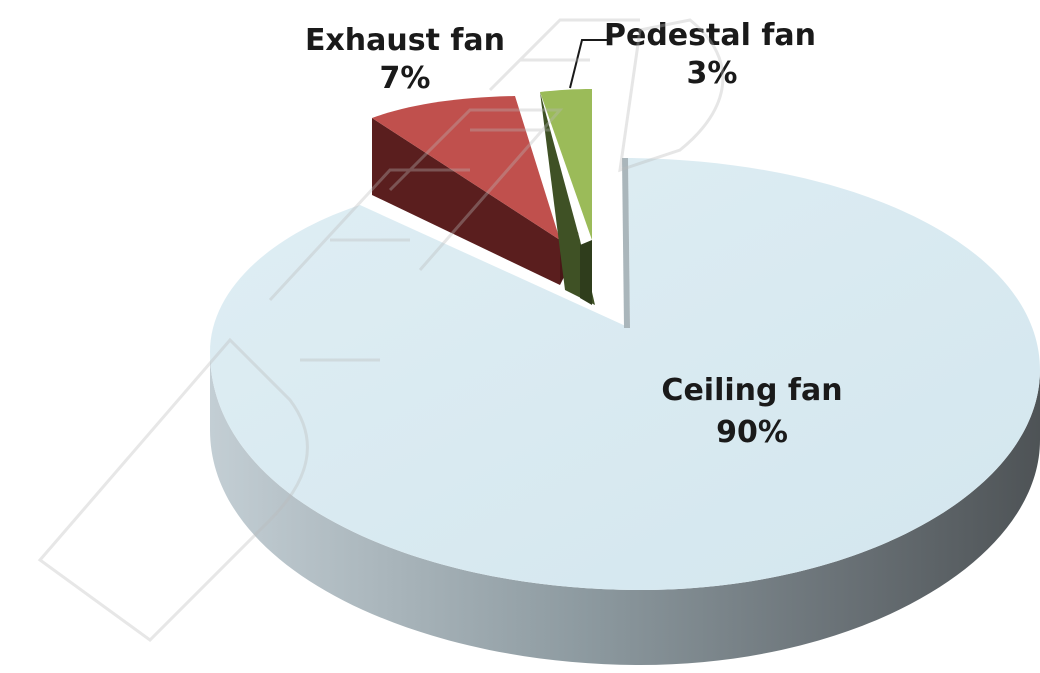 This screenshot has height=673, width=1040. I want to click on exhaust-fan-slice, so click(466, 168).